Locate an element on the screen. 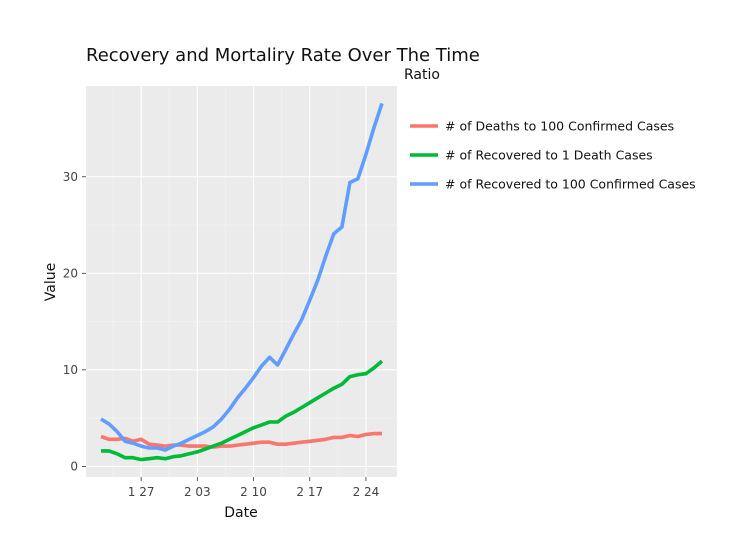  x-tick-label: 2 24 is located at coordinates (366, 492).